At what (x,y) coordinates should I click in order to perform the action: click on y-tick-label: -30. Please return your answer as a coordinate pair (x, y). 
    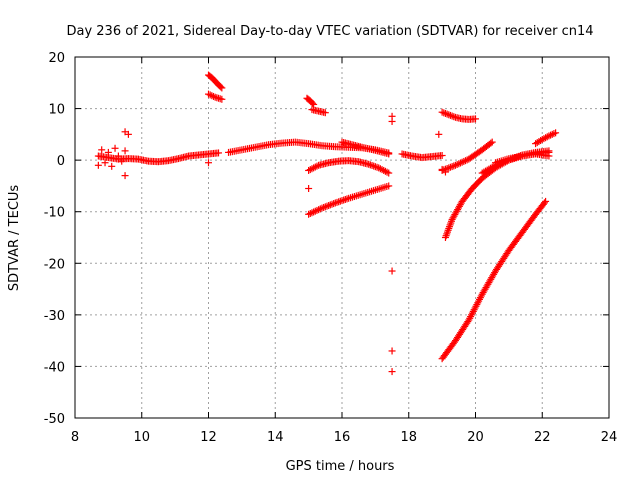
    Looking at the image, I should click on (54, 316).